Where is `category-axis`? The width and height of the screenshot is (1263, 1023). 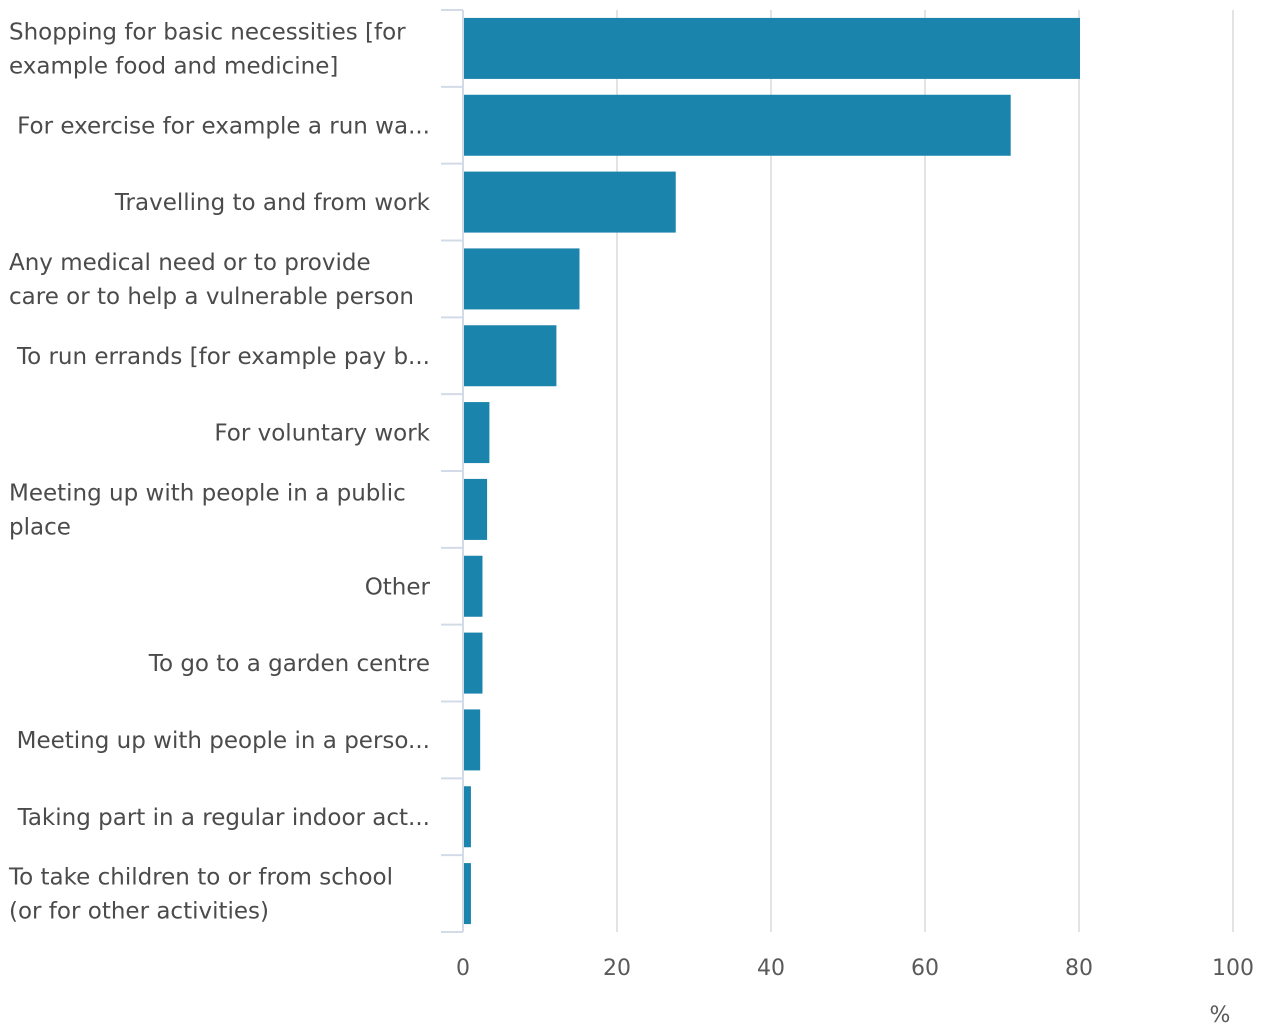
category-axis is located at coordinates (452, 471).